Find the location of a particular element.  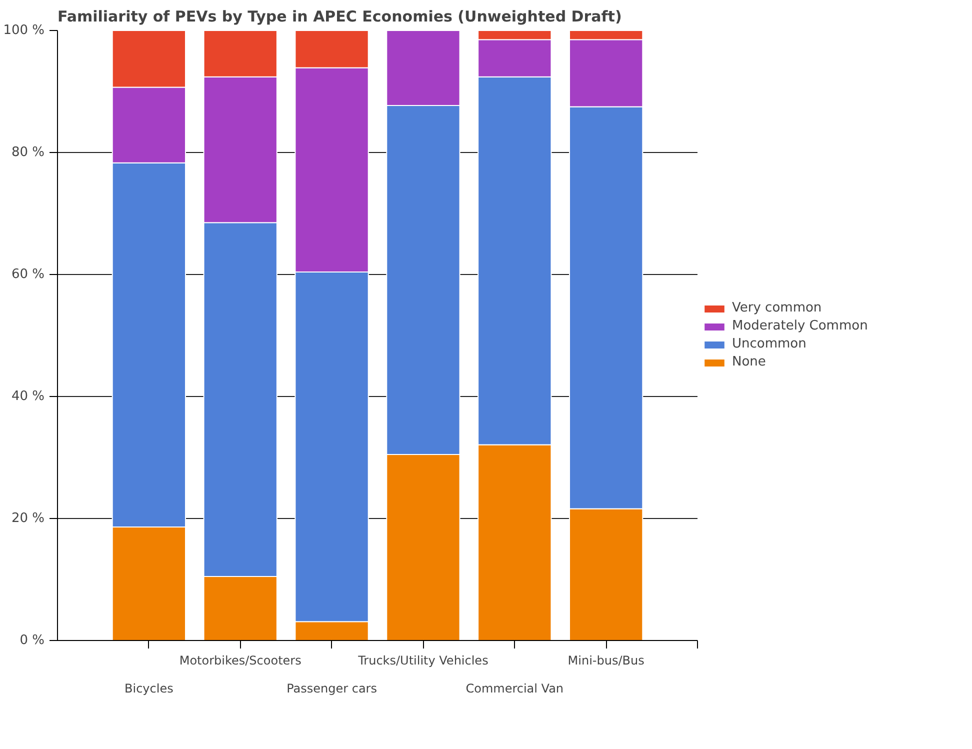

y-tick-label: 40 % is located at coordinates (28, 396).